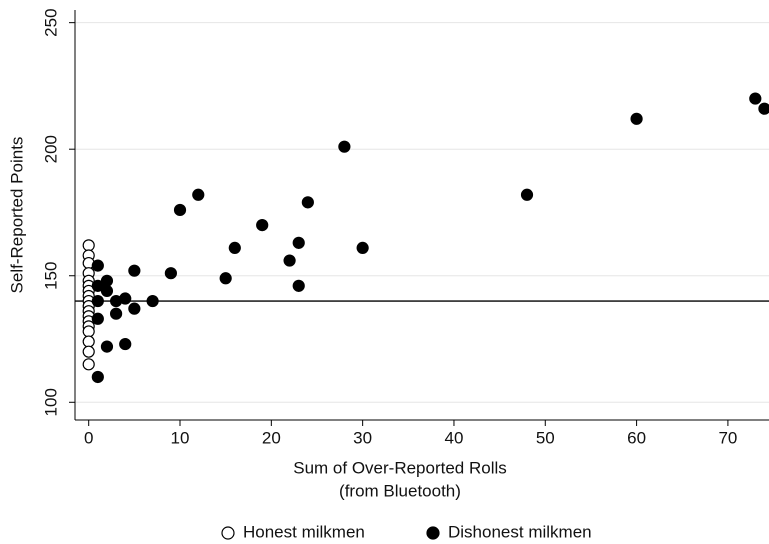 The image size is (769, 544). What do you see at coordinates (400, 490) in the screenshot?
I see `x-axis-subtitle: (from Bluetooth)` at bounding box center [400, 490].